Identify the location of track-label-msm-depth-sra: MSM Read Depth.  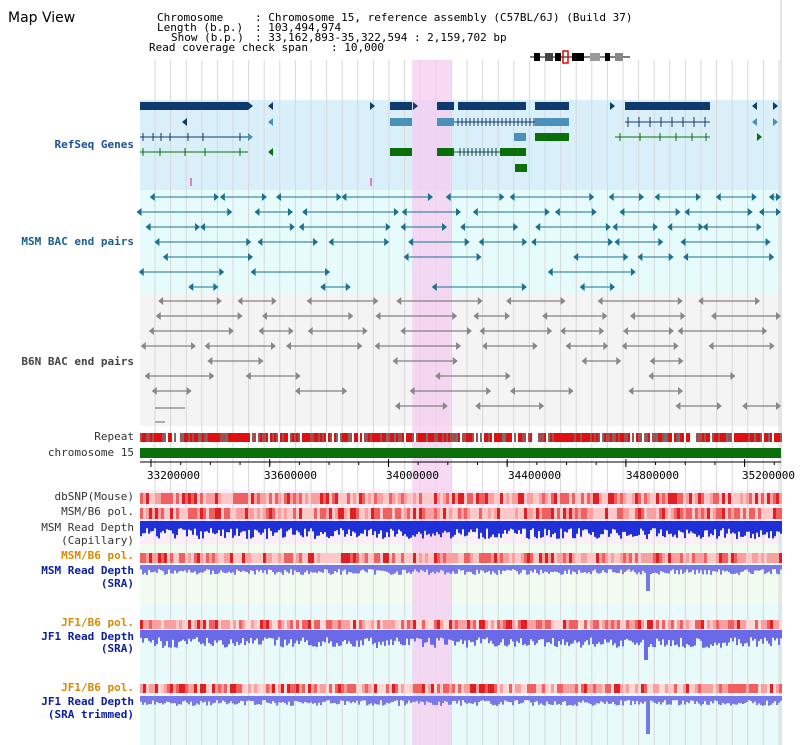
(87, 570).